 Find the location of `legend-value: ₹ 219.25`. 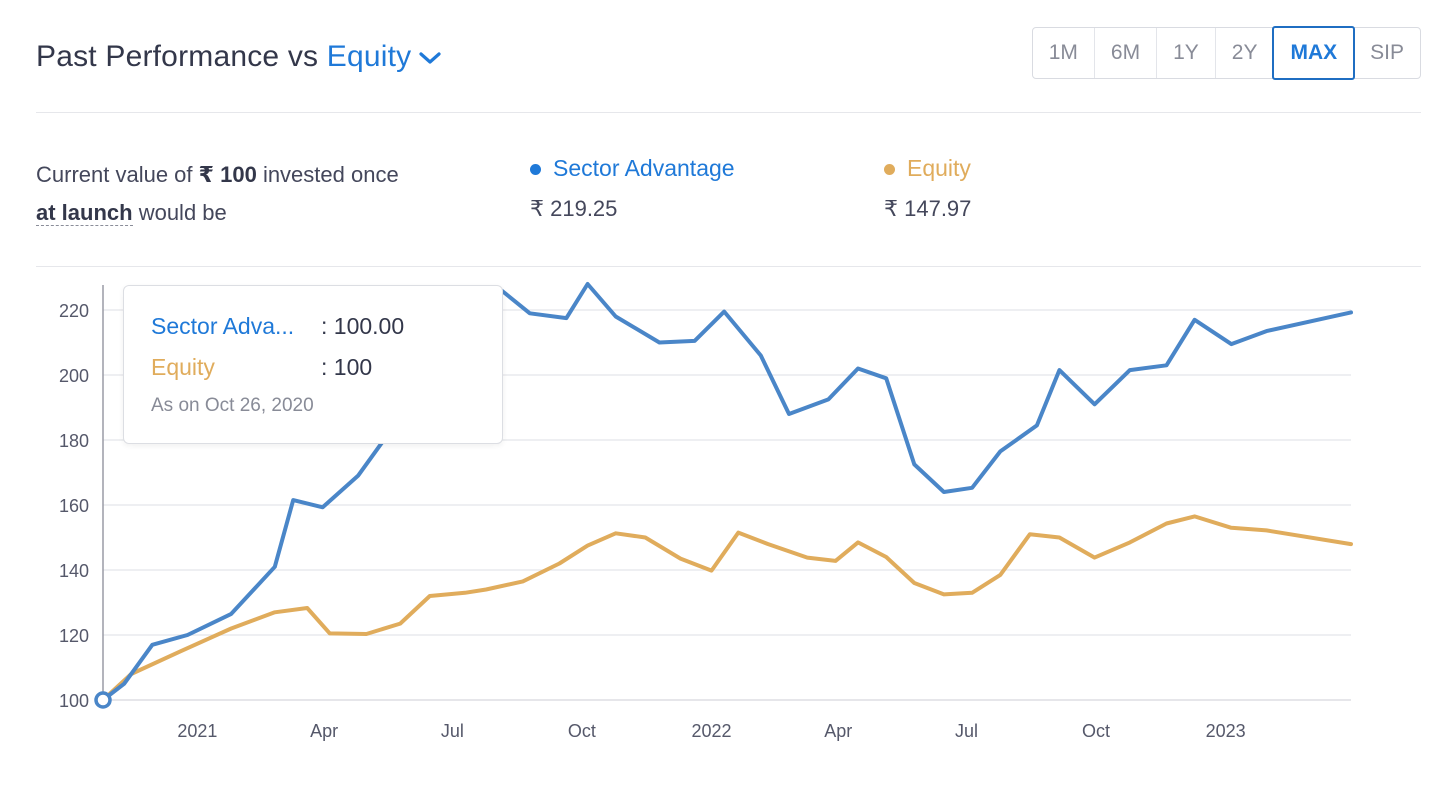

legend-value: ₹ 219.25 is located at coordinates (574, 208).